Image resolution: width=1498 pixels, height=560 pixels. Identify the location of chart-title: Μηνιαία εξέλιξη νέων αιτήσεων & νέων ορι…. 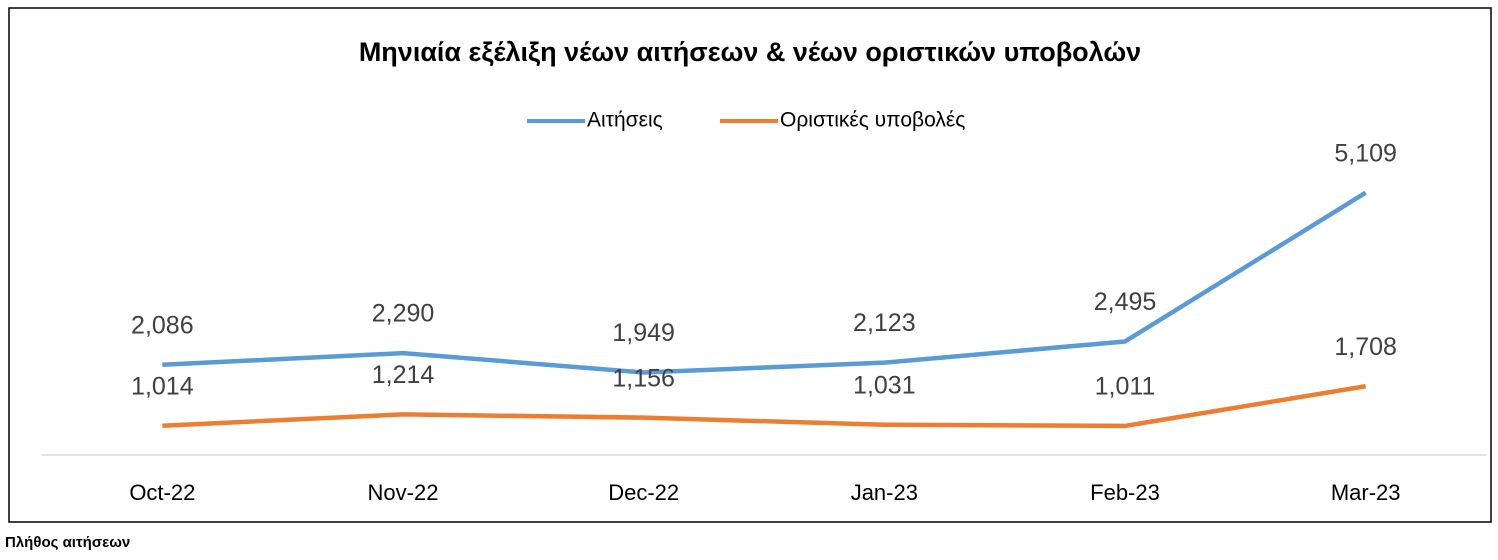
(750, 52).